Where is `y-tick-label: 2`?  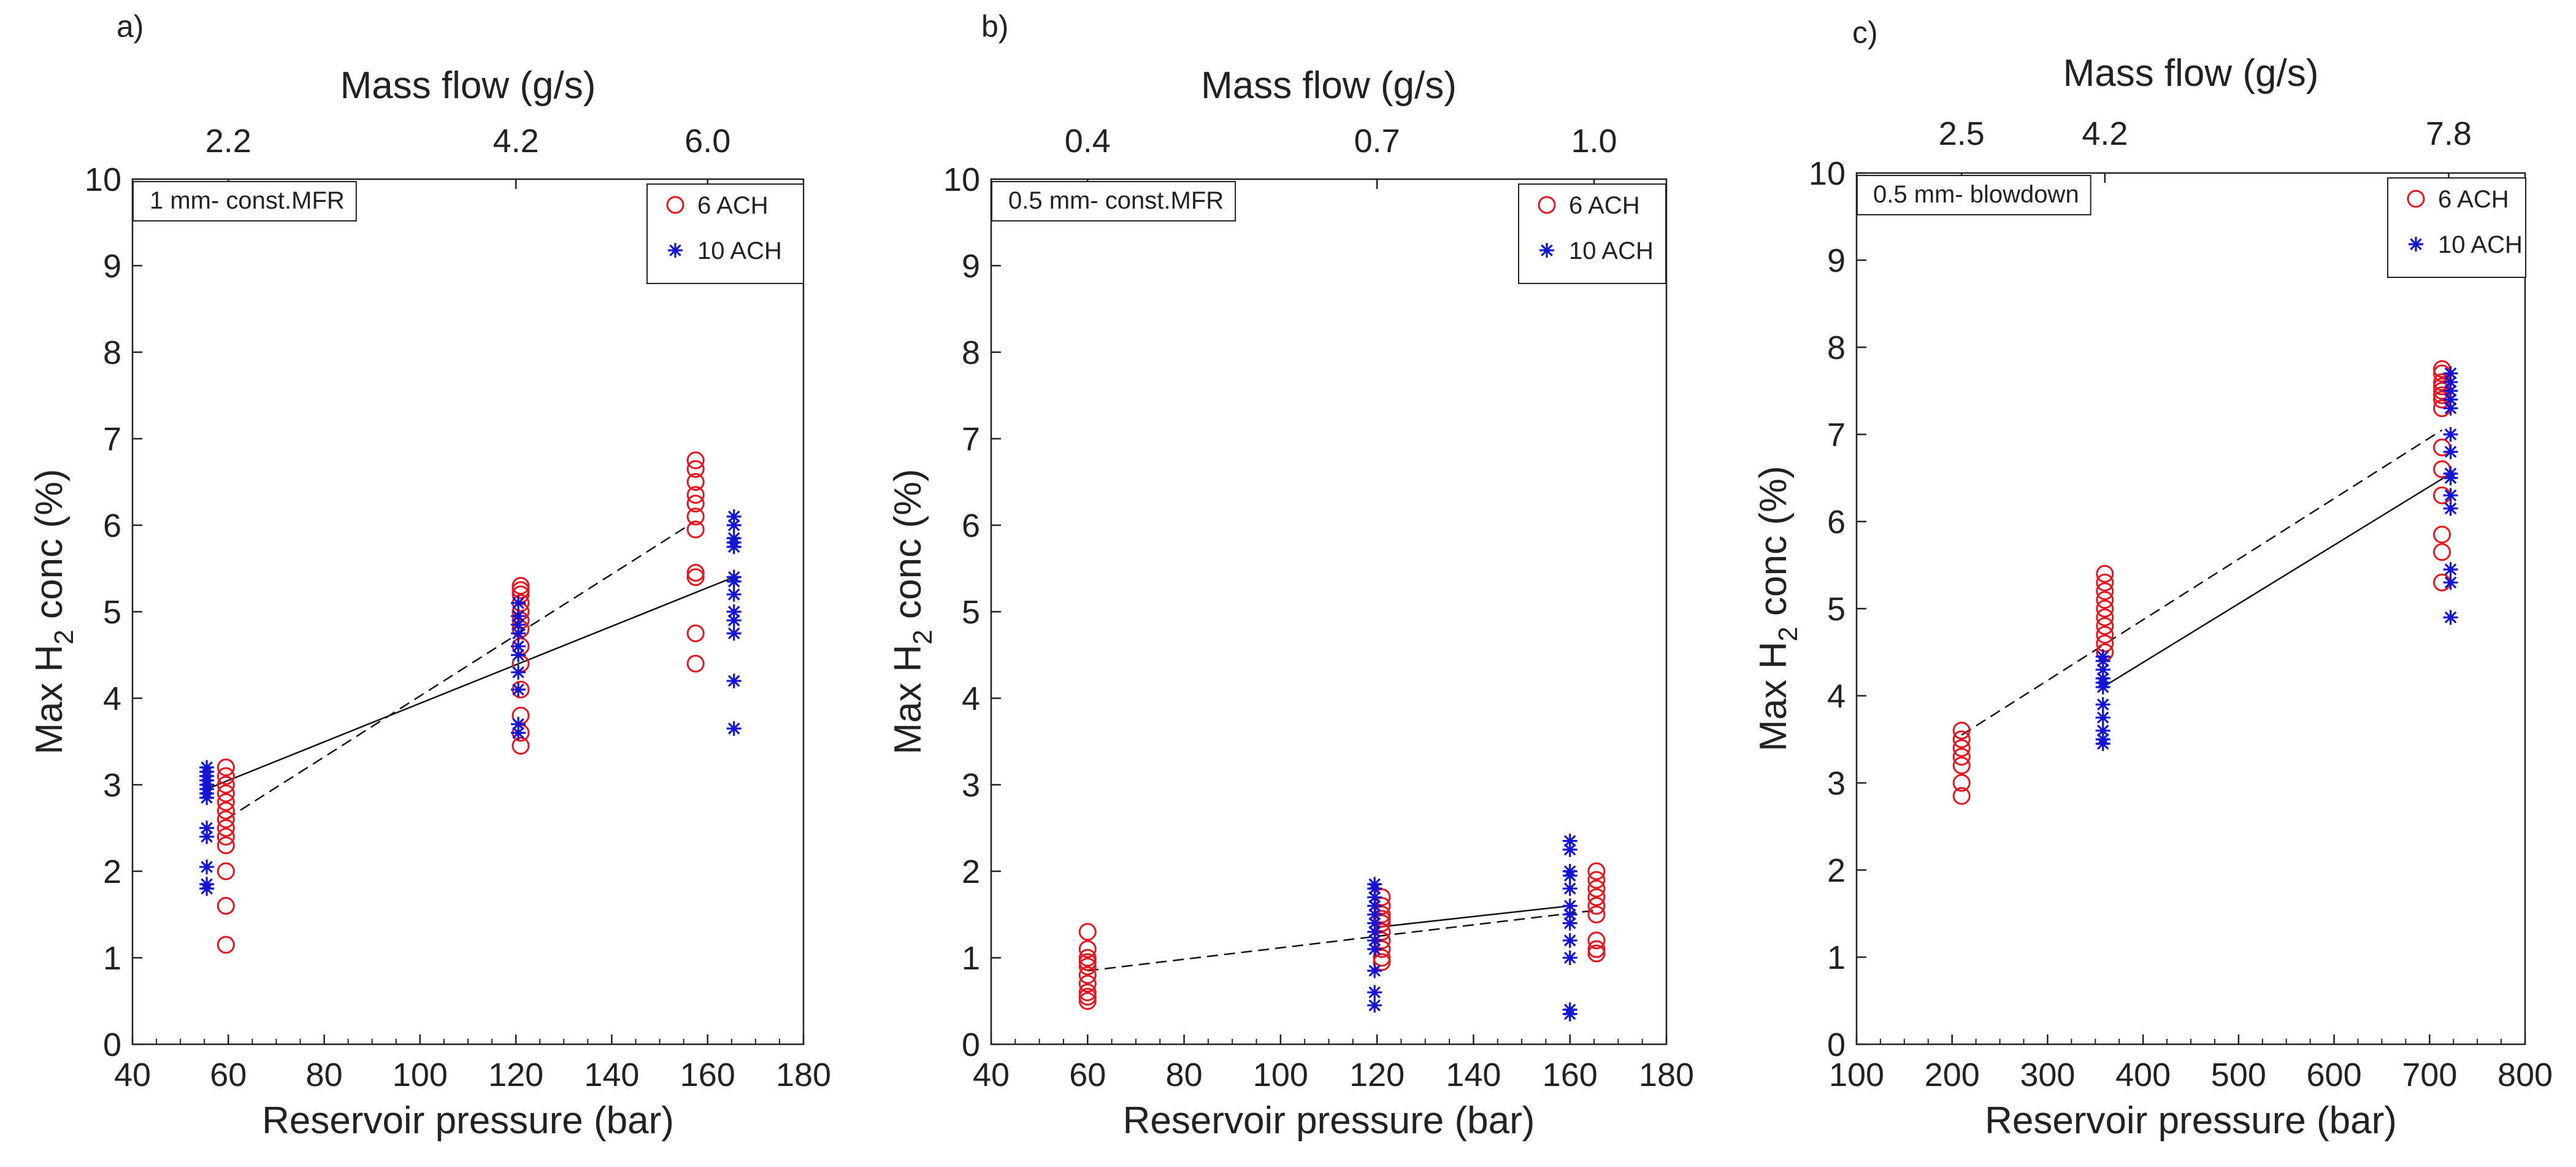
y-tick-label: 2 is located at coordinates (971, 871).